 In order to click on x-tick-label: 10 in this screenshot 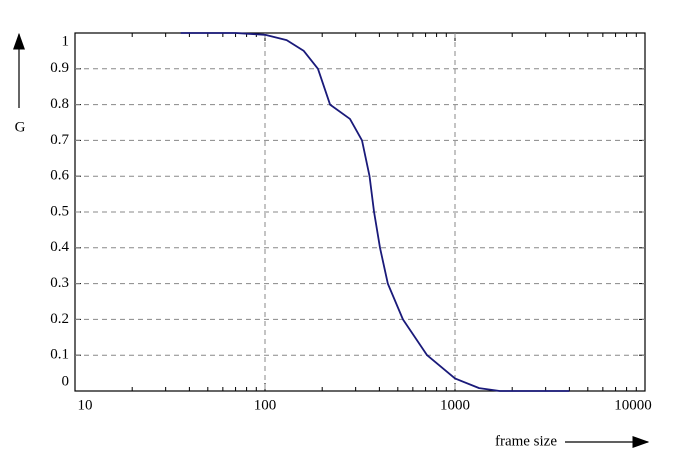, I will do `click(85, 405)`.